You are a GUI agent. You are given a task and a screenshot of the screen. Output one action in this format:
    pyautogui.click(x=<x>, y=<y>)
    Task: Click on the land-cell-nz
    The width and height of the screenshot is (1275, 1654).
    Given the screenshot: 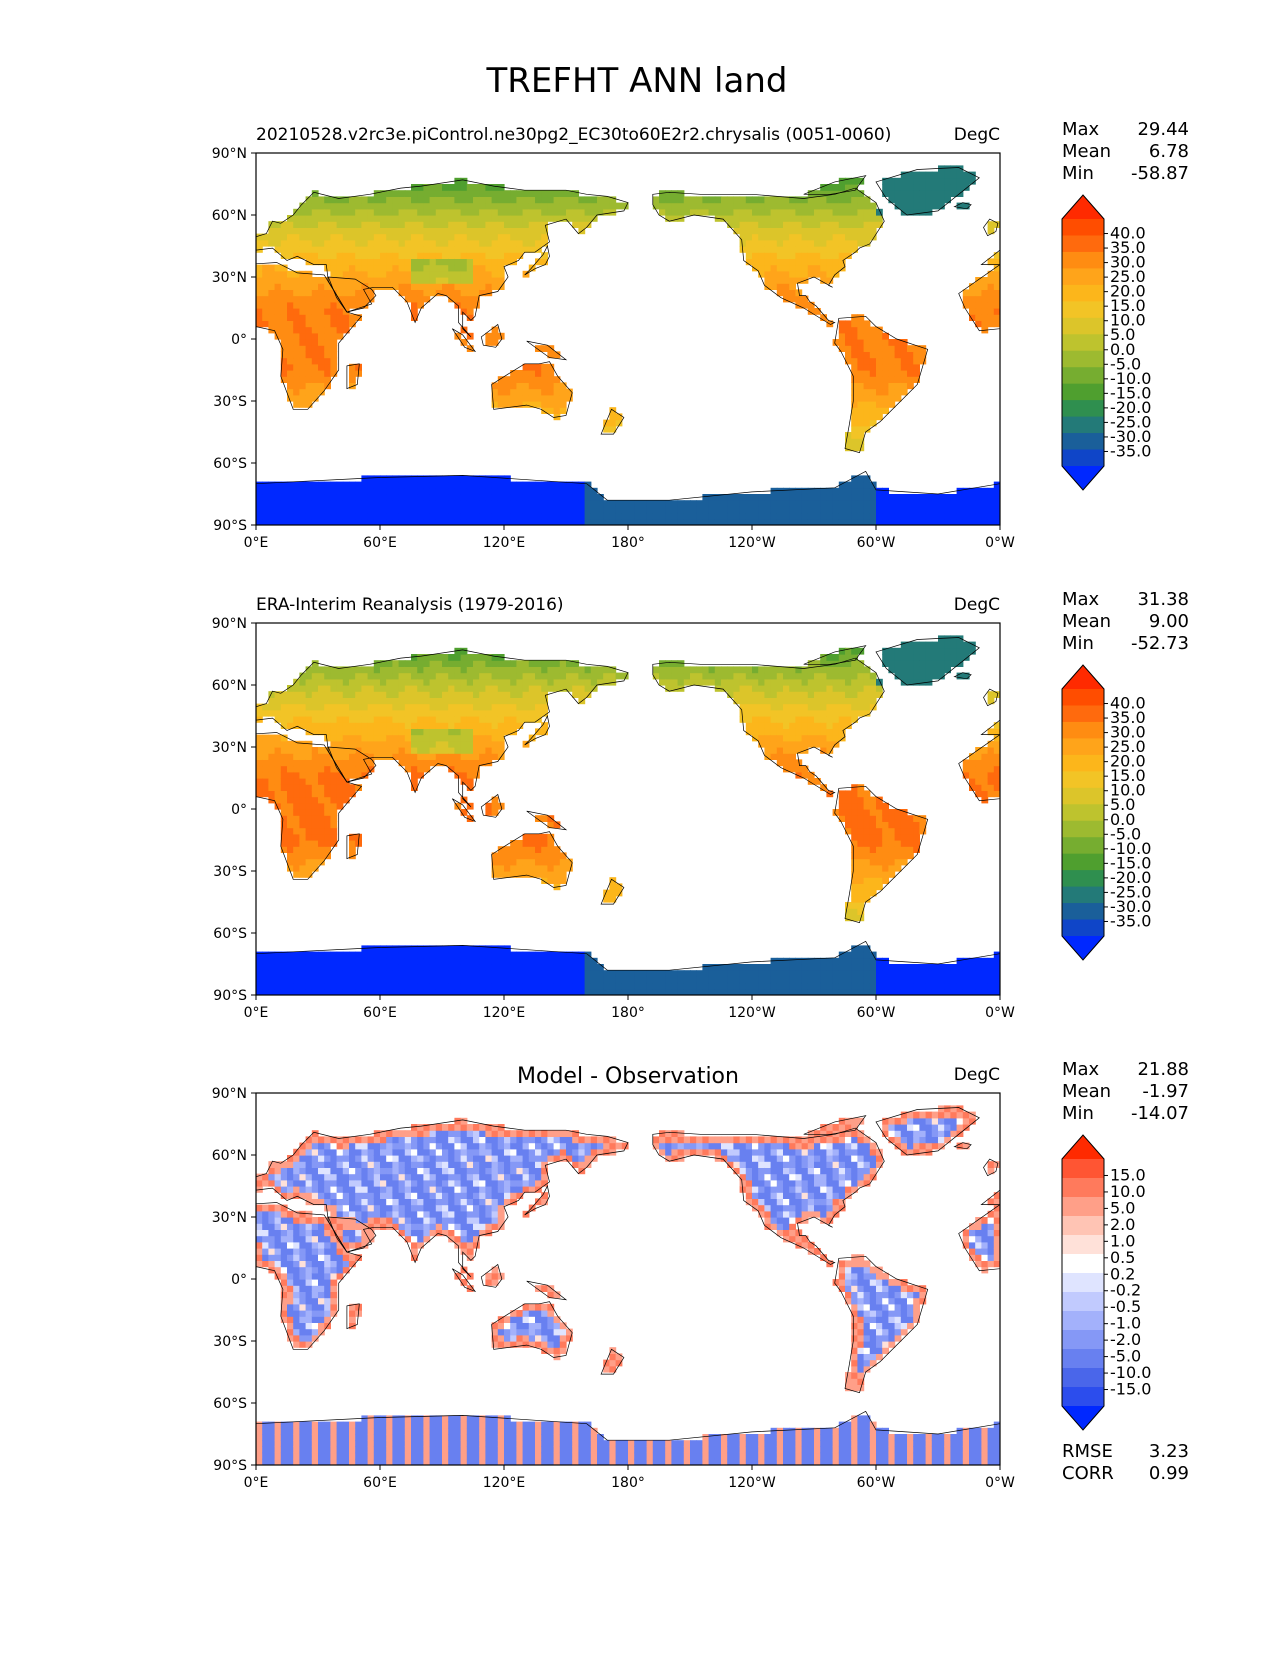 What is the action you would take?
    pyautogui.click(x=612, y=886)
    